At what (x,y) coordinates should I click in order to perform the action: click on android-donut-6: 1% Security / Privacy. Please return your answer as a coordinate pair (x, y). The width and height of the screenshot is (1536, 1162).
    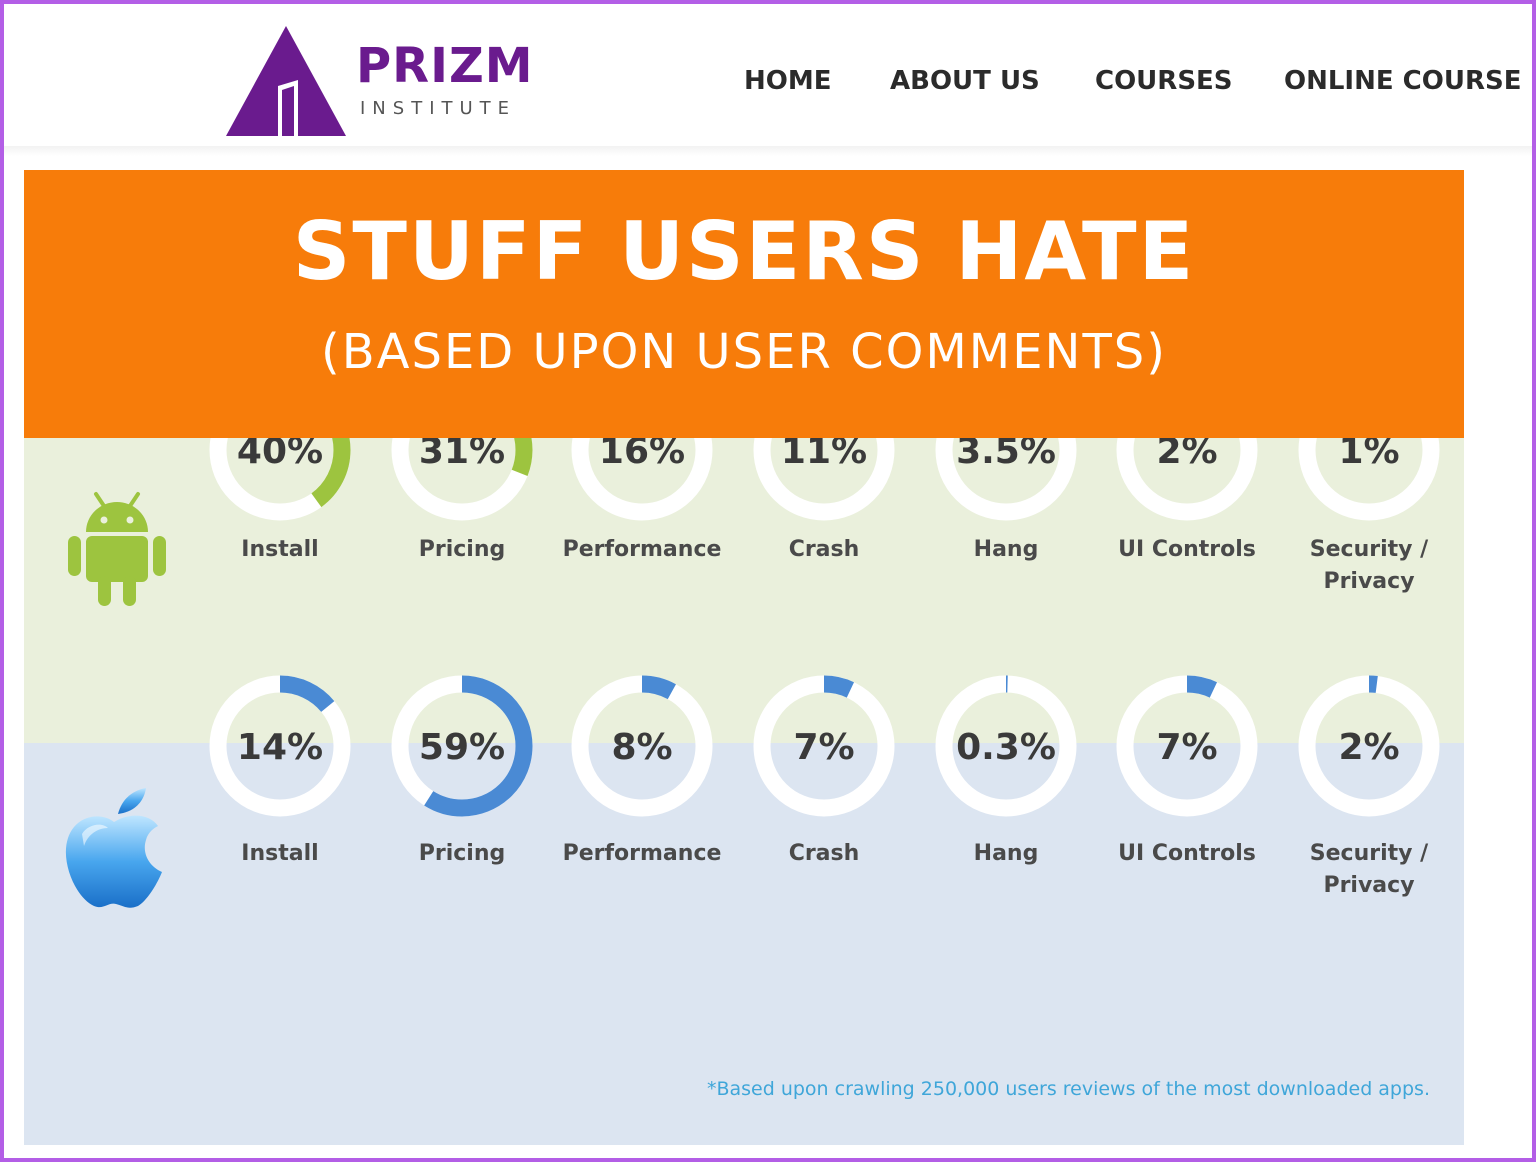
    Looking at the image, I should click on (1369, 516).